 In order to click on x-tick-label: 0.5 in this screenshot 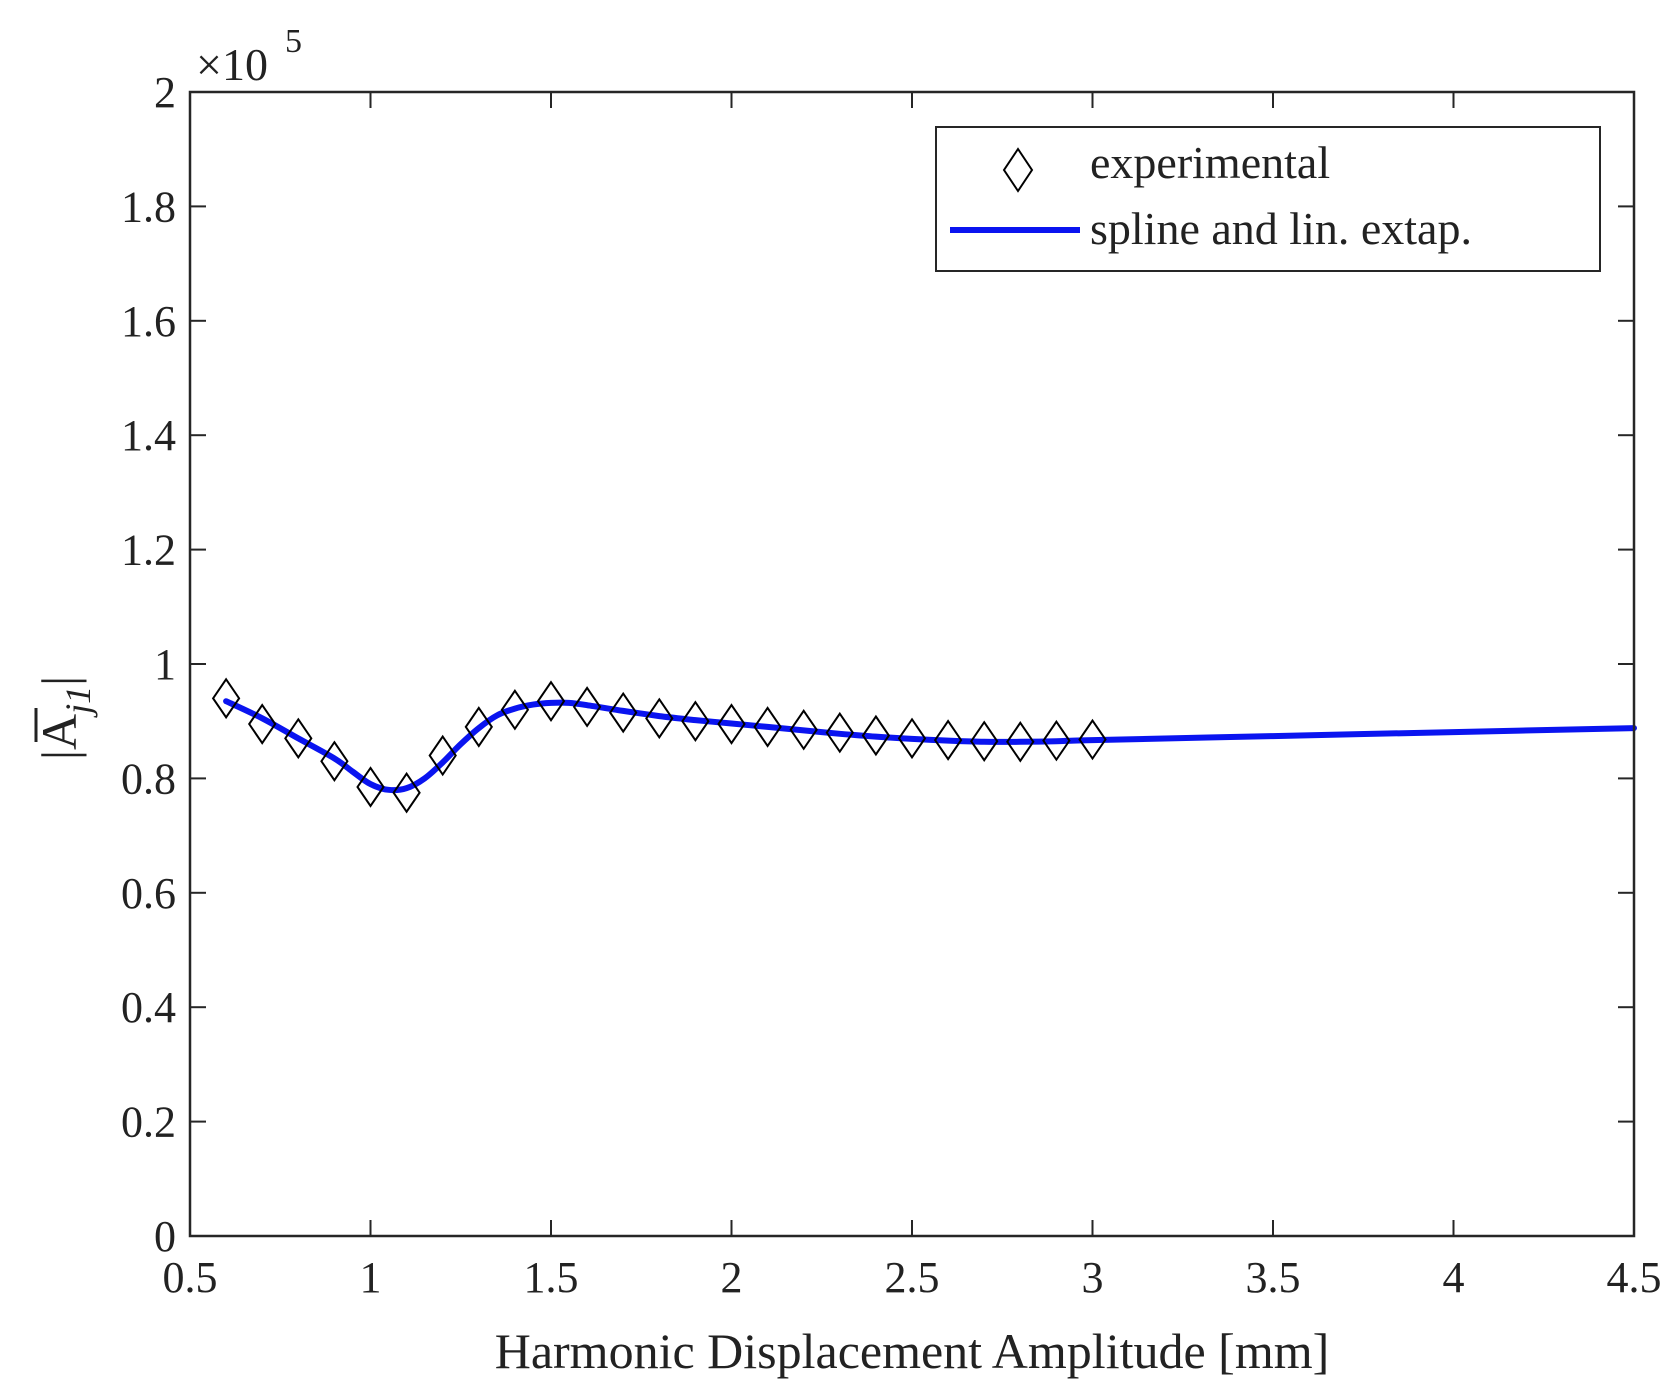, I will do `click(190, 1277)`.